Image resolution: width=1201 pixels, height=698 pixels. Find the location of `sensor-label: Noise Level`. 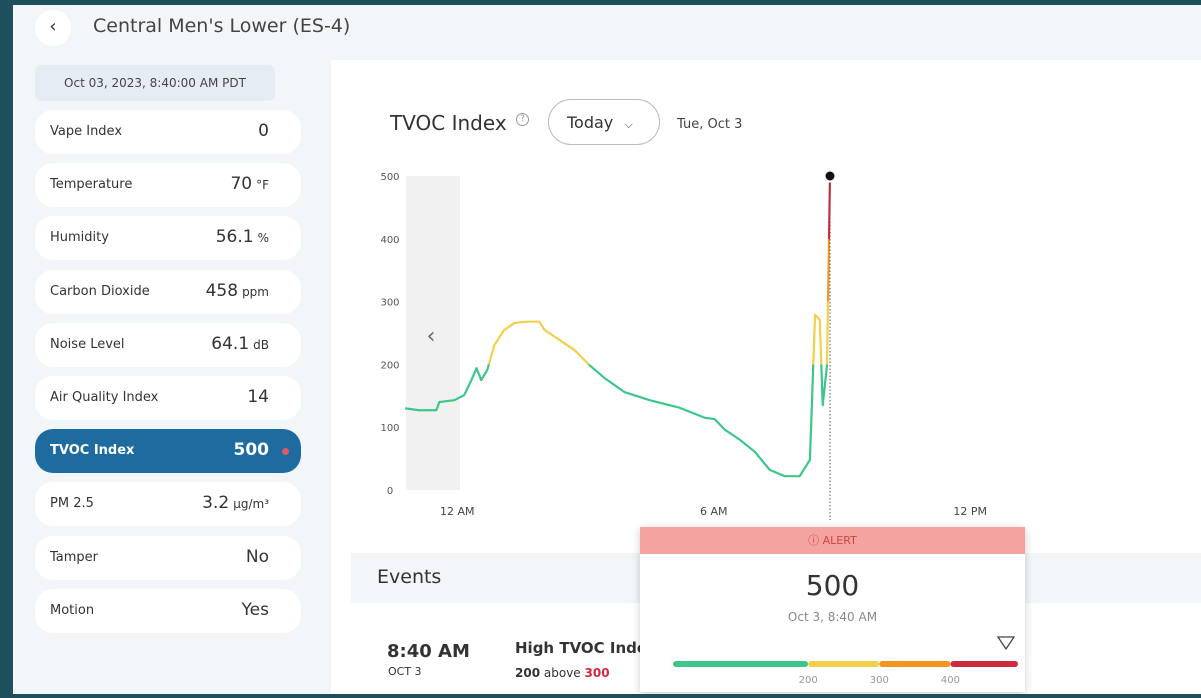

sensor-label: Noise Level is located at coordinates (87, 344).